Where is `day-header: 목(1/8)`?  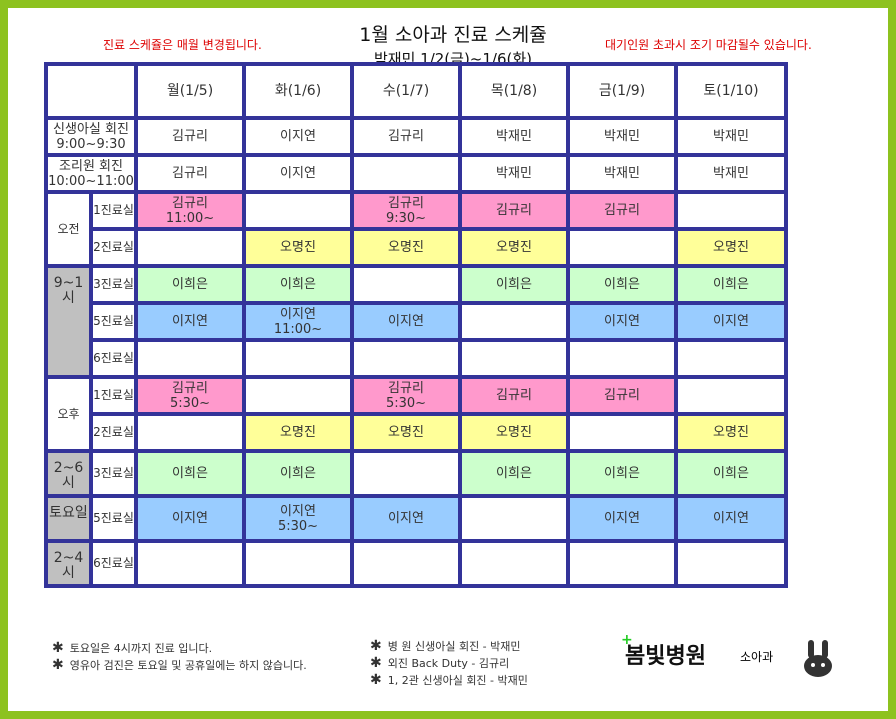
day-header: 목(1/8) is located at coordinates (514, 91).